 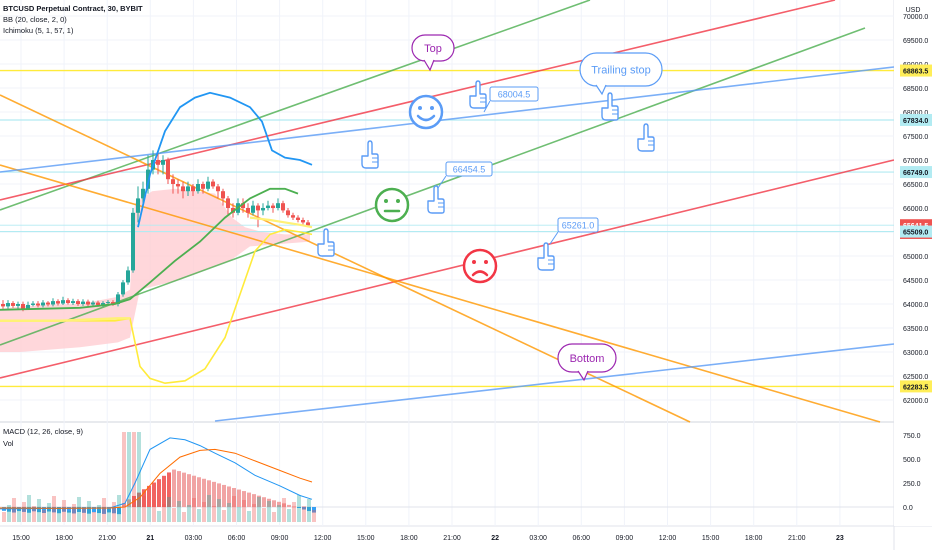 I want to click on time-tick-label: 15:00, so click(x=711, y=538).